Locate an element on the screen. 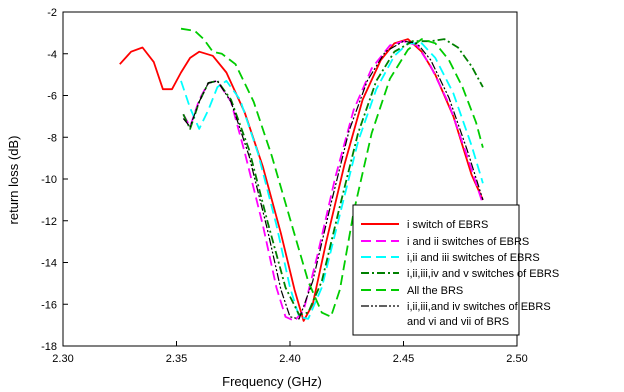  legend-label-3: i,ii and iii switches of EBRS is located at coordinates (473, 258).